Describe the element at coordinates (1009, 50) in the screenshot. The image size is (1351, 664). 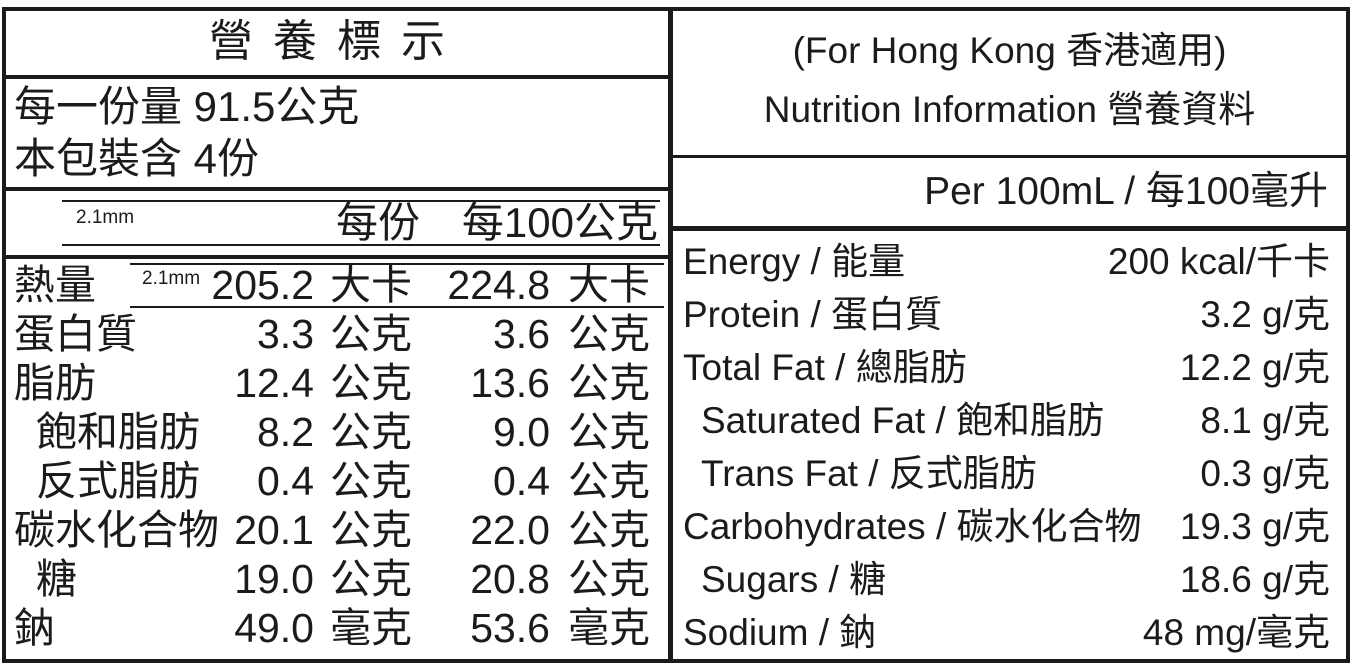
I see `region-note: (For Hong Kong 香港適用)` at that location.